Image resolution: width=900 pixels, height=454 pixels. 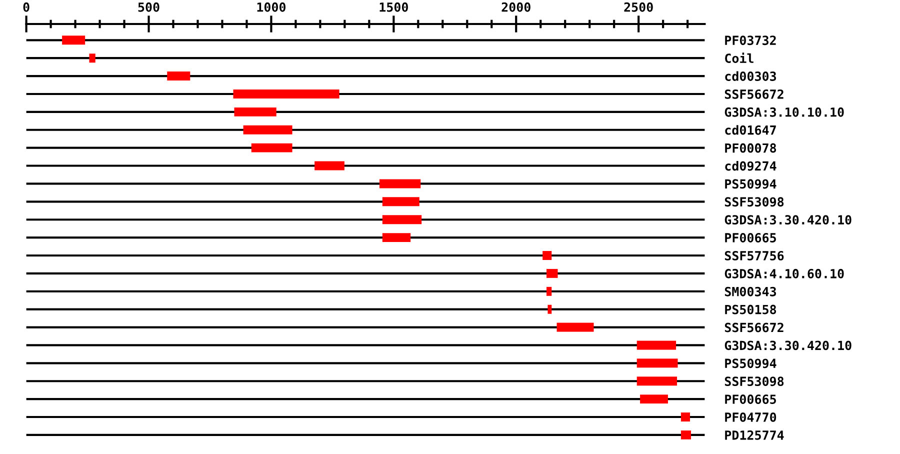 What do you see at coordinates (754, 435) in the screenshot?
I see `y-tick-label: PD125774` at bounding box center [754, 435].